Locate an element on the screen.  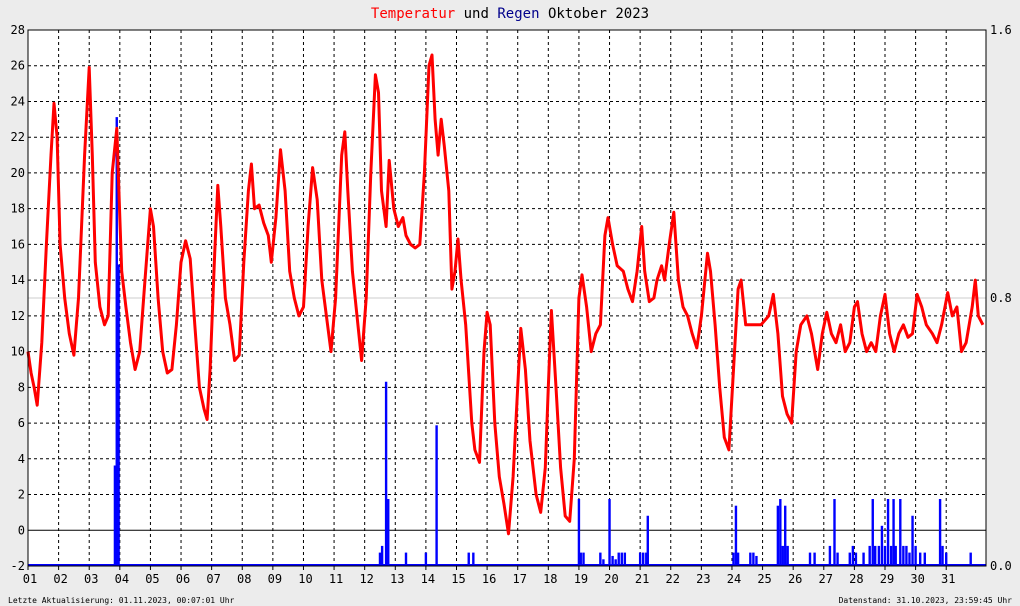
x-tick-20: 20 is located at coordinates (611, 579).